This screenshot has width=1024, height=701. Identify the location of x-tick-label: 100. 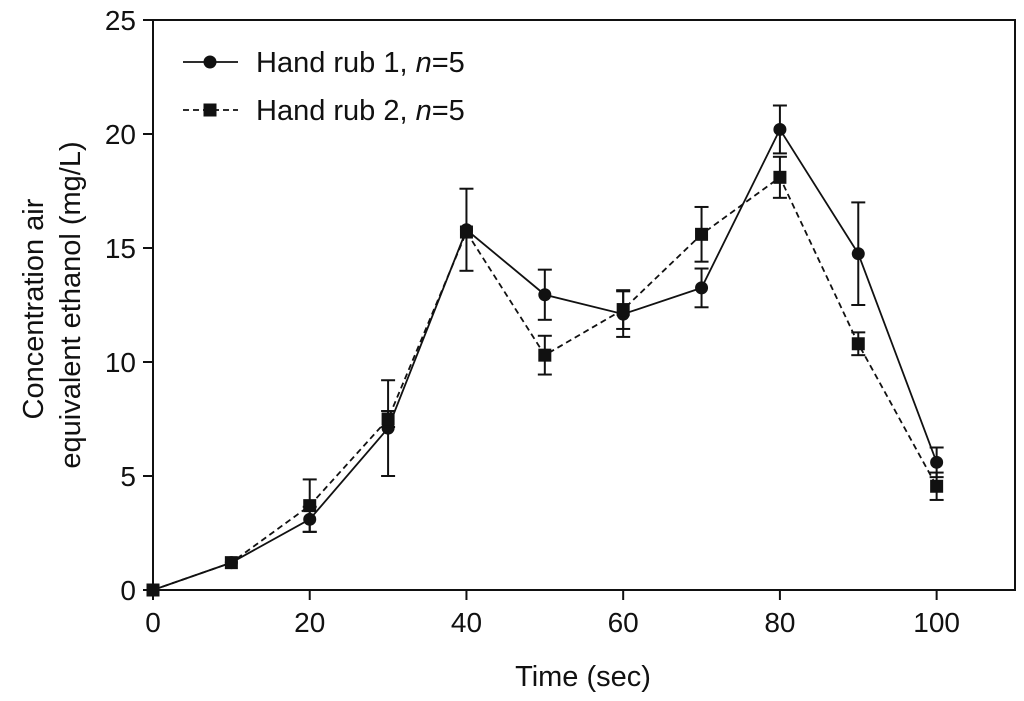
(936, 622).